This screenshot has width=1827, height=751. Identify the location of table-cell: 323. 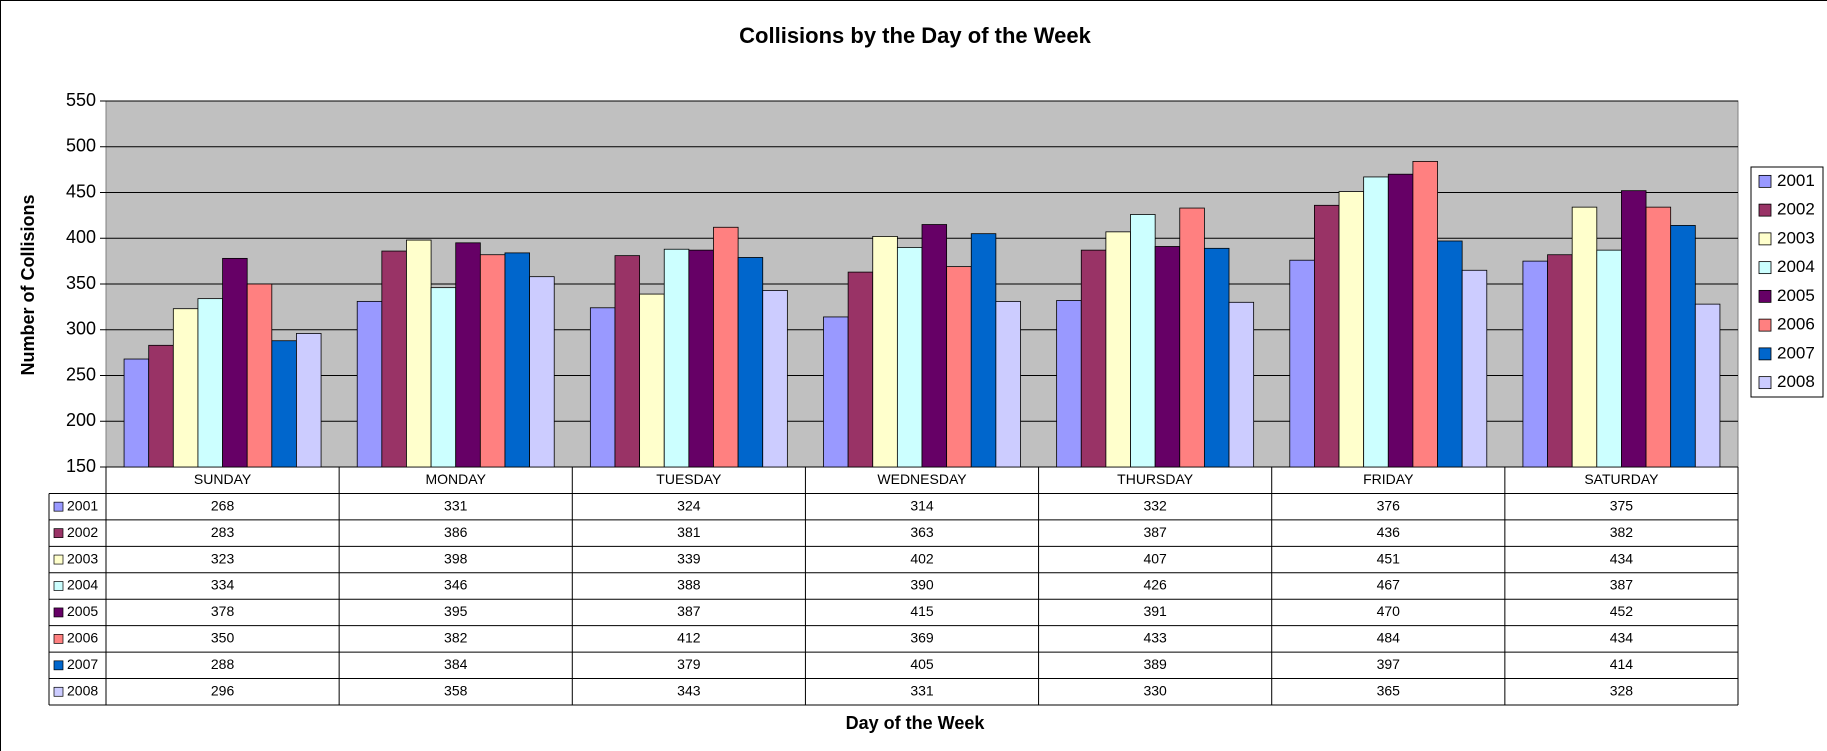
(223, 558).